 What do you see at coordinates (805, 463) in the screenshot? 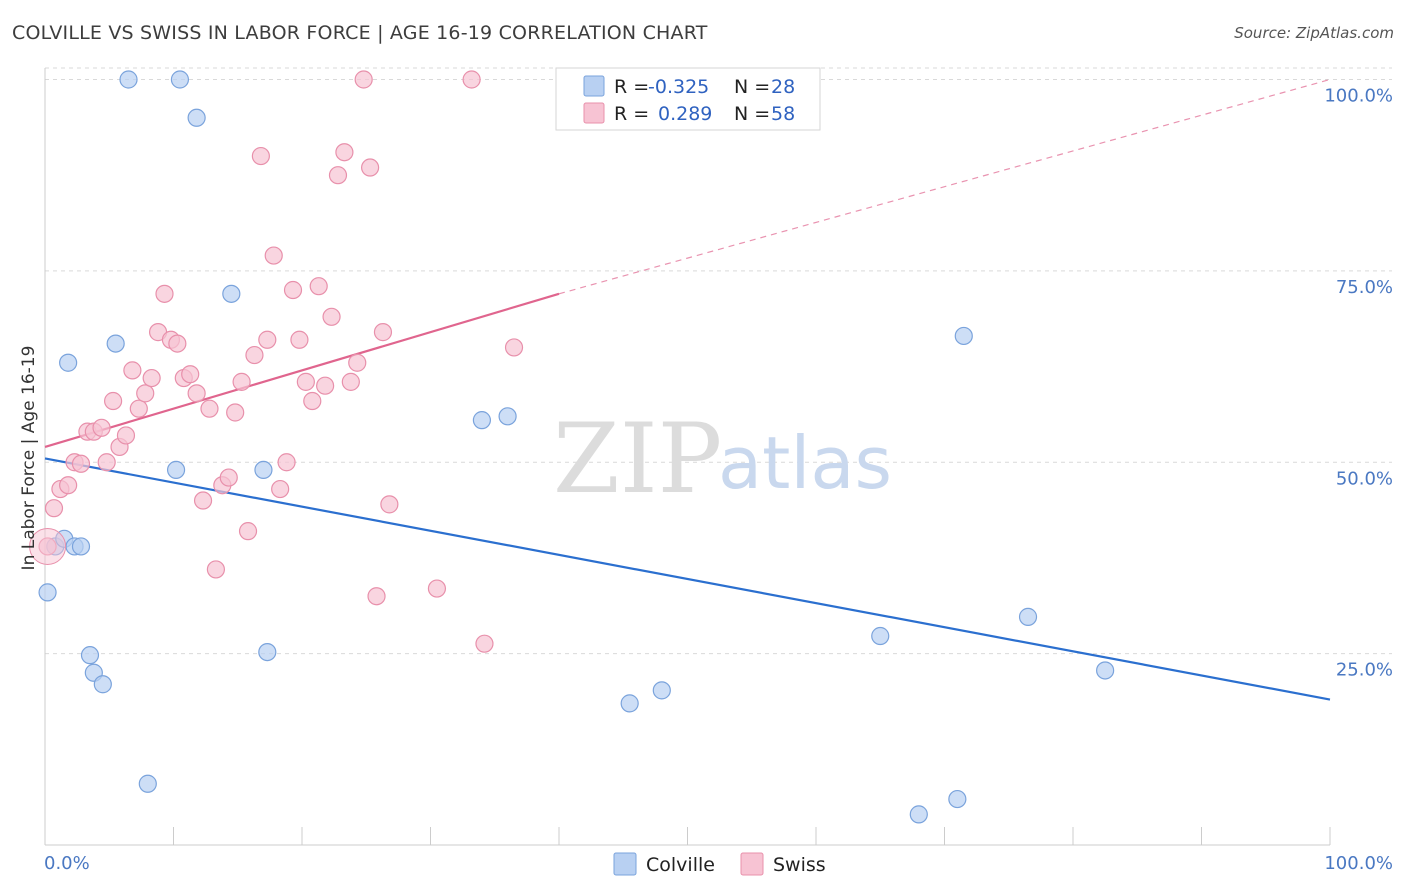
I see `watermark-atlas: atlas` at bounding box center [805, 463].